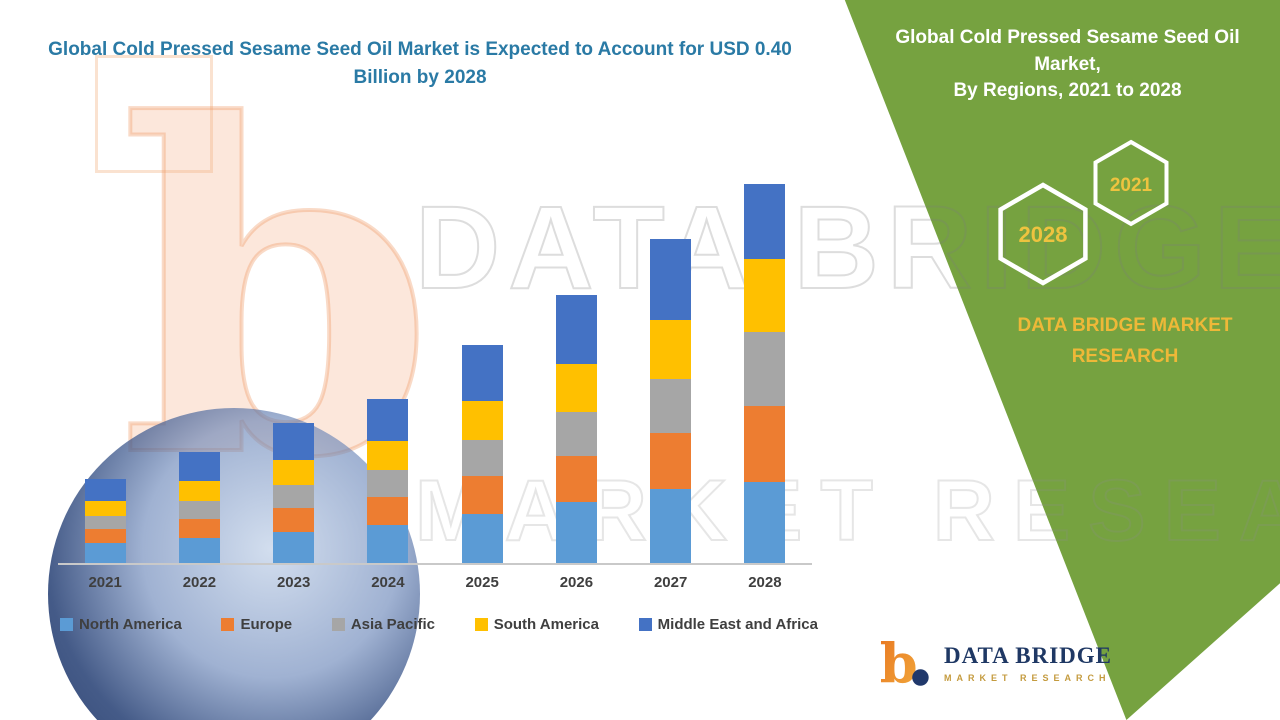 The image size is (1280, 720). I want to click on footer-logo-name: DATA BRIDGE, so click(1028, 655).